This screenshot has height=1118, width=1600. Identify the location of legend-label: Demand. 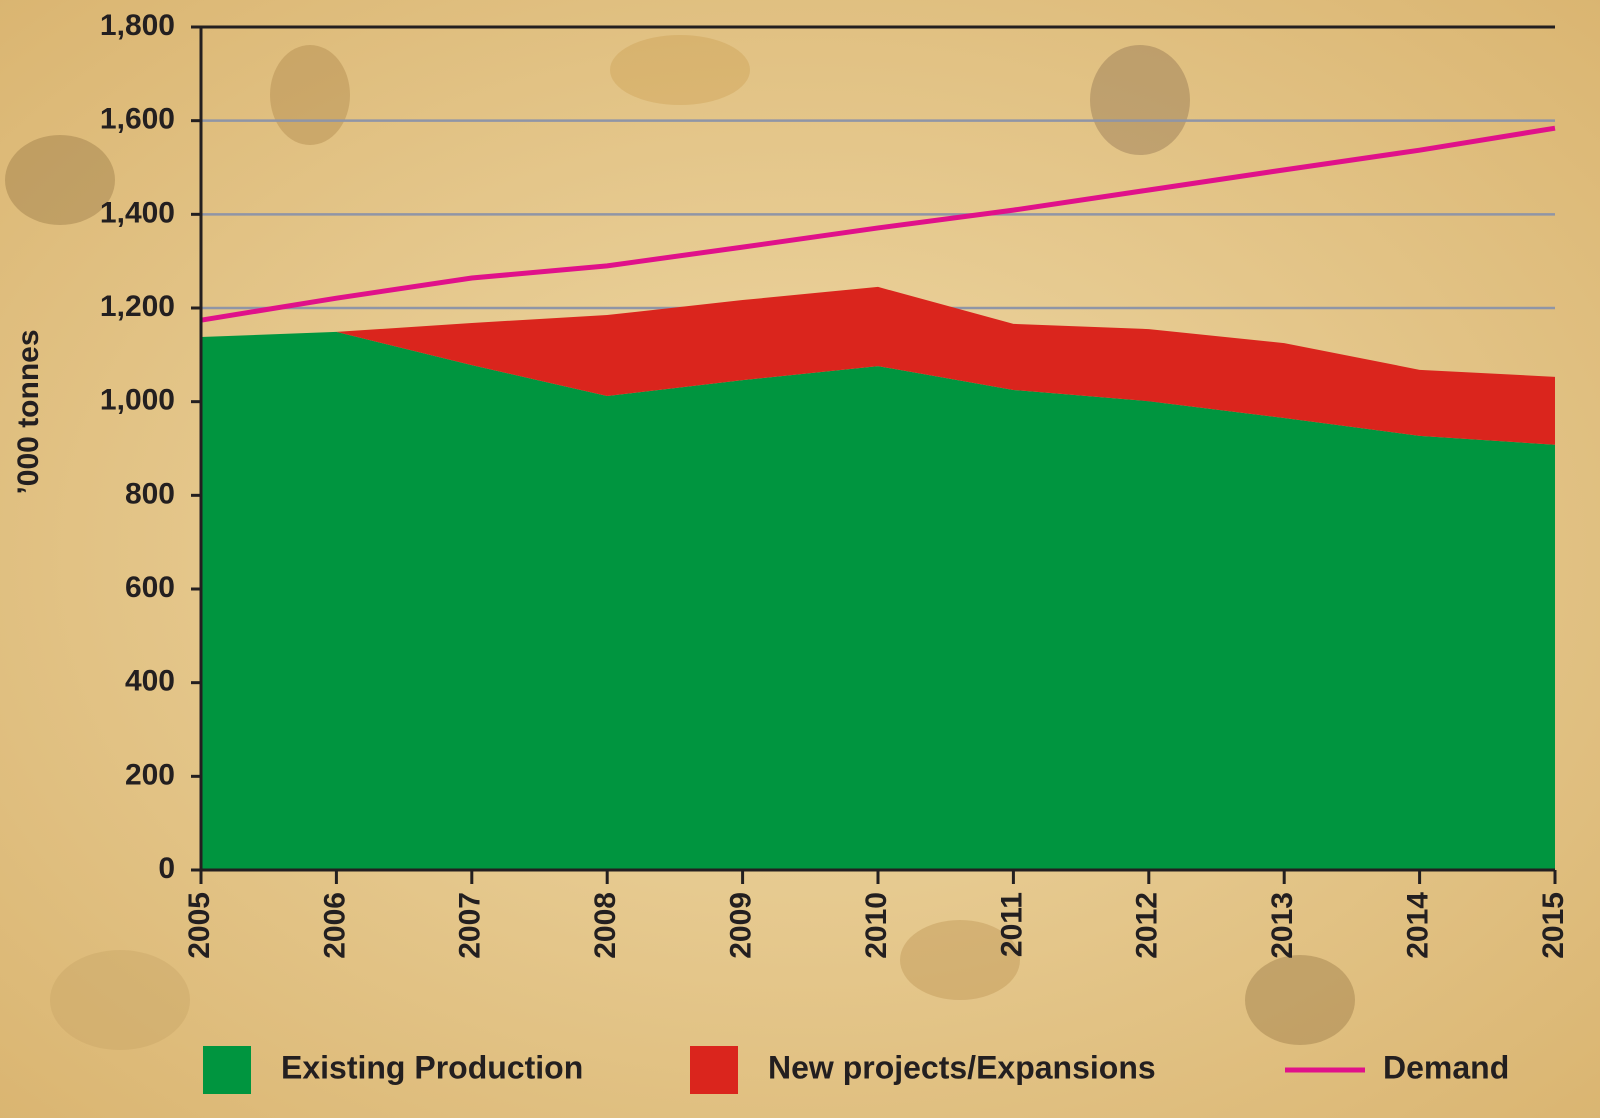
(1446, 1067).